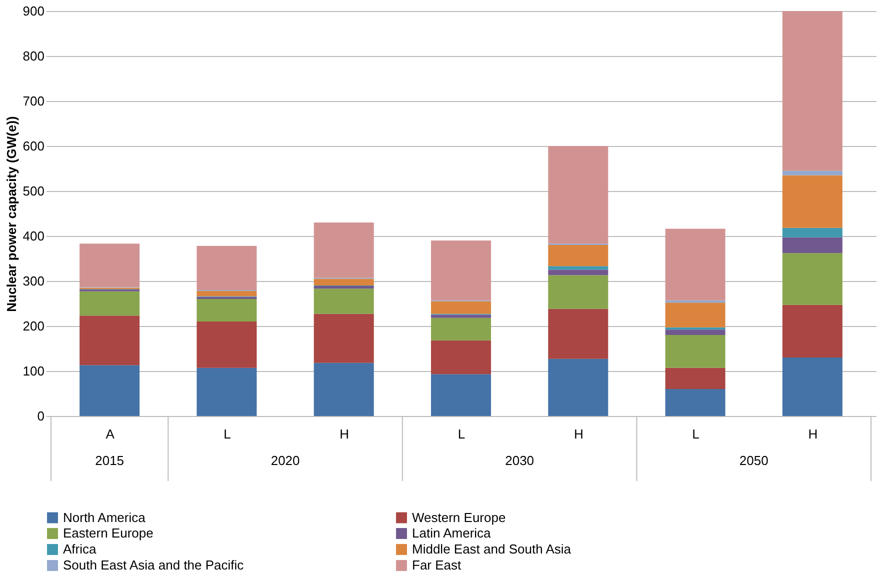  What do you see at coordinates (40, 416) in the screenshot?
I see `y-tick-label: 0` at bounding box center [40, 416].